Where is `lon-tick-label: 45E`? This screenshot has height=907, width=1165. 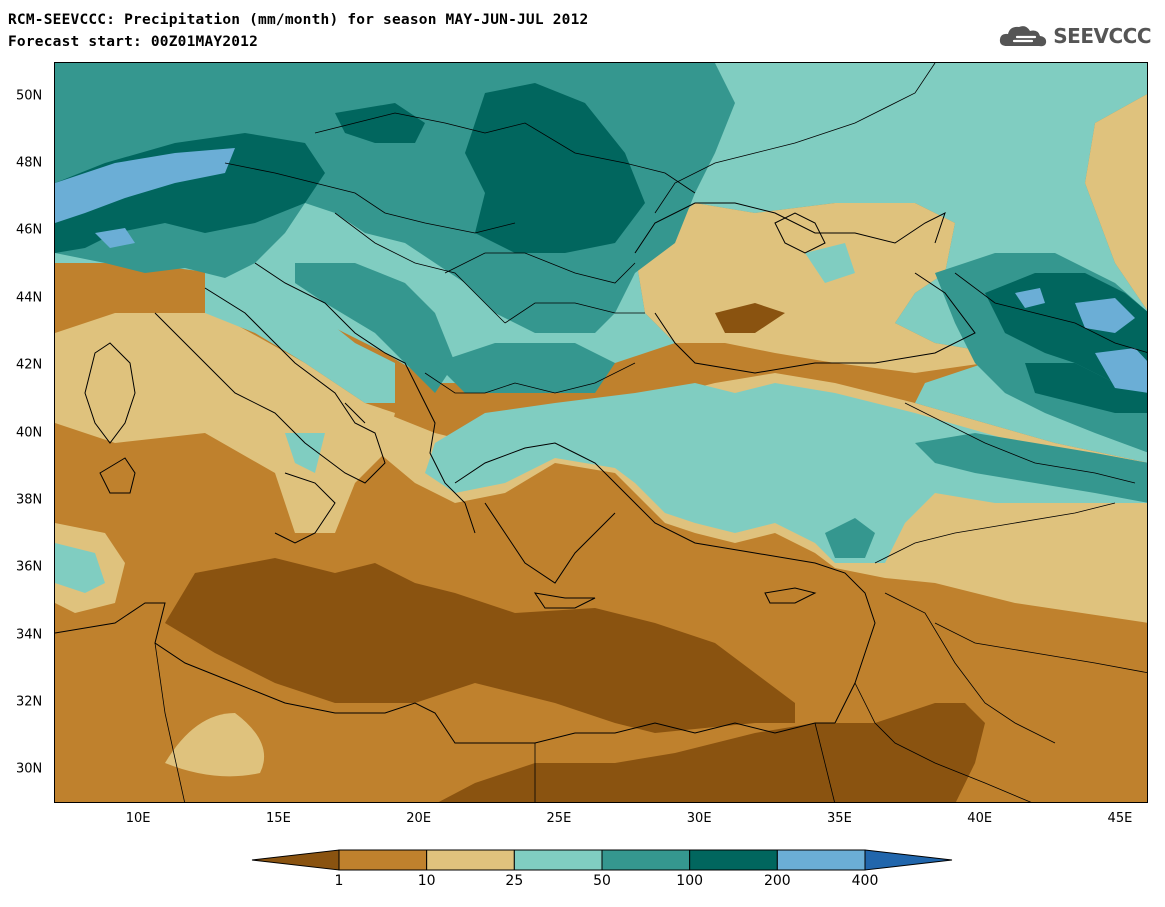 lon-tick-label: 45E is located at coordinates (1120, 818).